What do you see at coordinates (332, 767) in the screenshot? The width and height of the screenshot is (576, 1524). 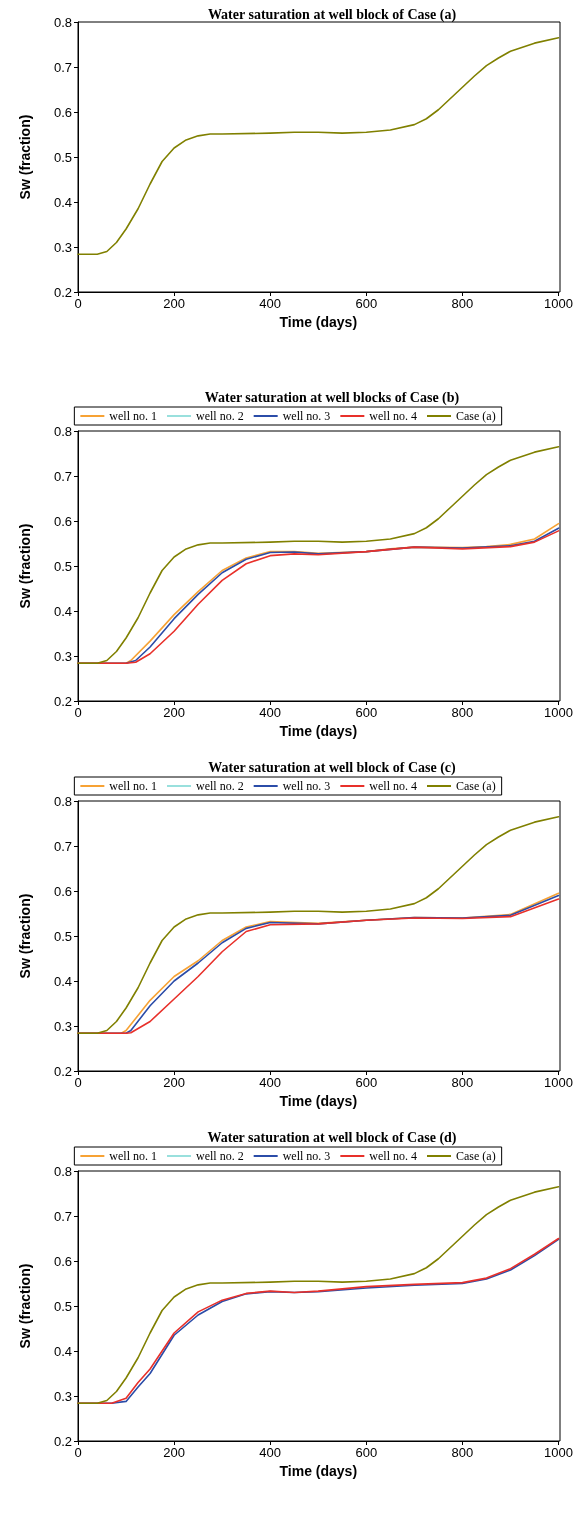 I see `chart-title: Water saturation at well block of Case (c)` at bounding box center [332, 767].